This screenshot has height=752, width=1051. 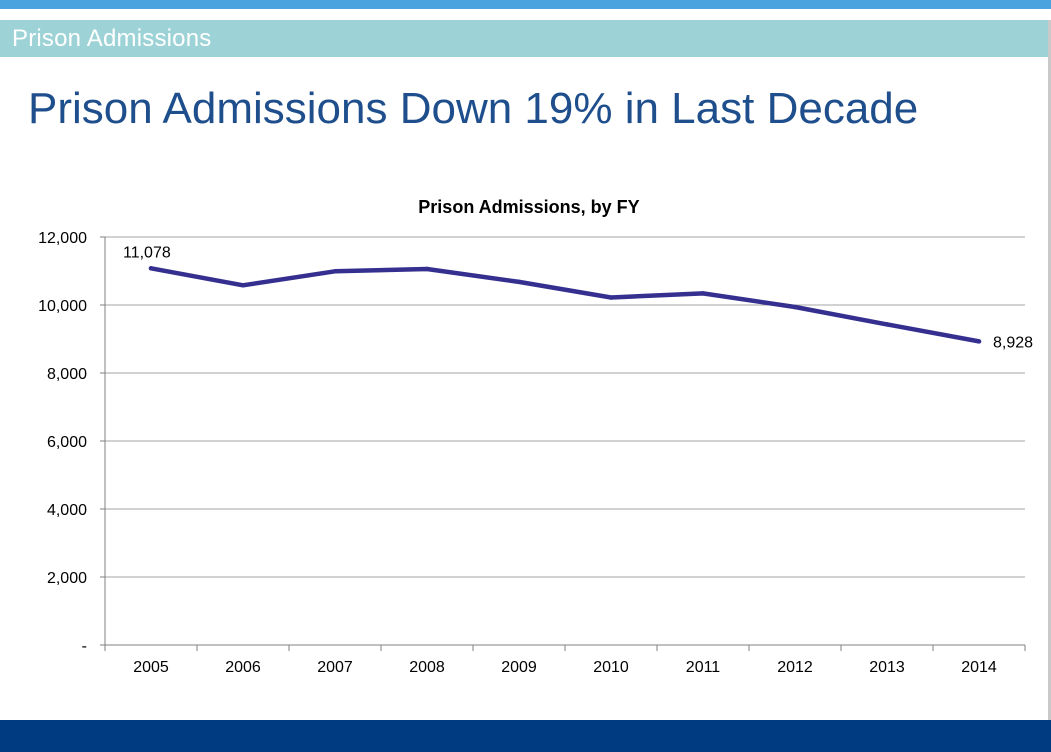 What do you see at coordinates (151, 667) in the screenshot?
I see `x-tick-label: 2005` at bounding box center [151, 667].